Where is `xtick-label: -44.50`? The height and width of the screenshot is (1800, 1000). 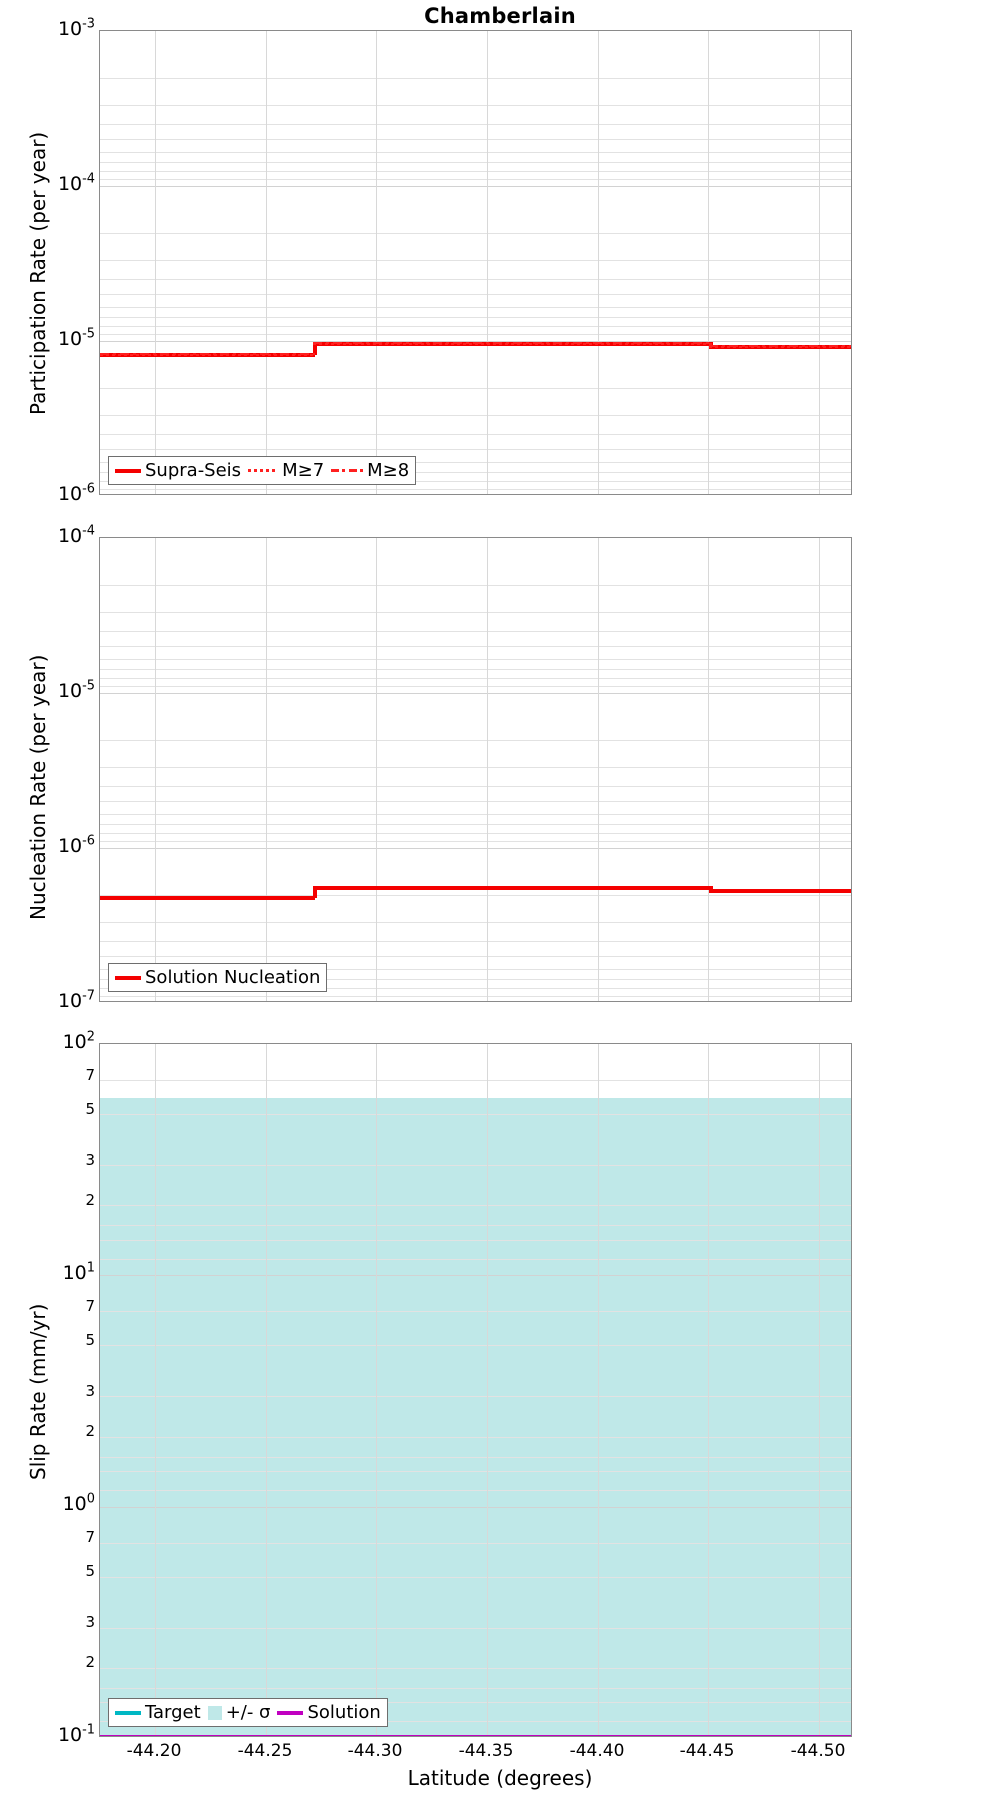
xtick-label: -44.50 is located at coordinates (818, 1751).